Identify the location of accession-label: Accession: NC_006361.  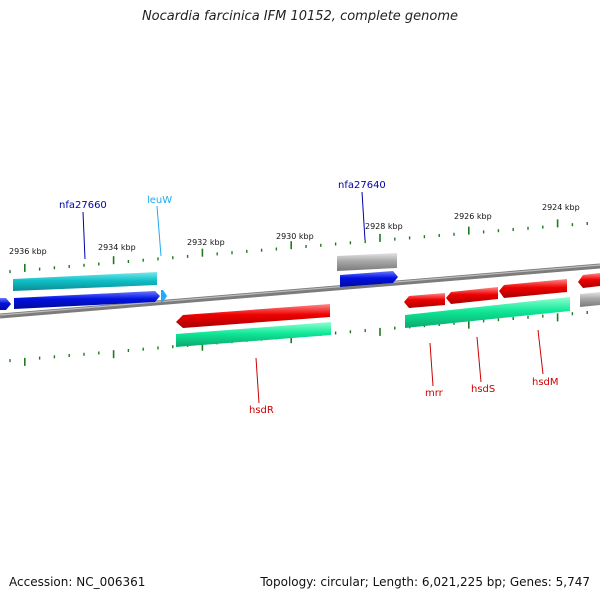
(77, 582).